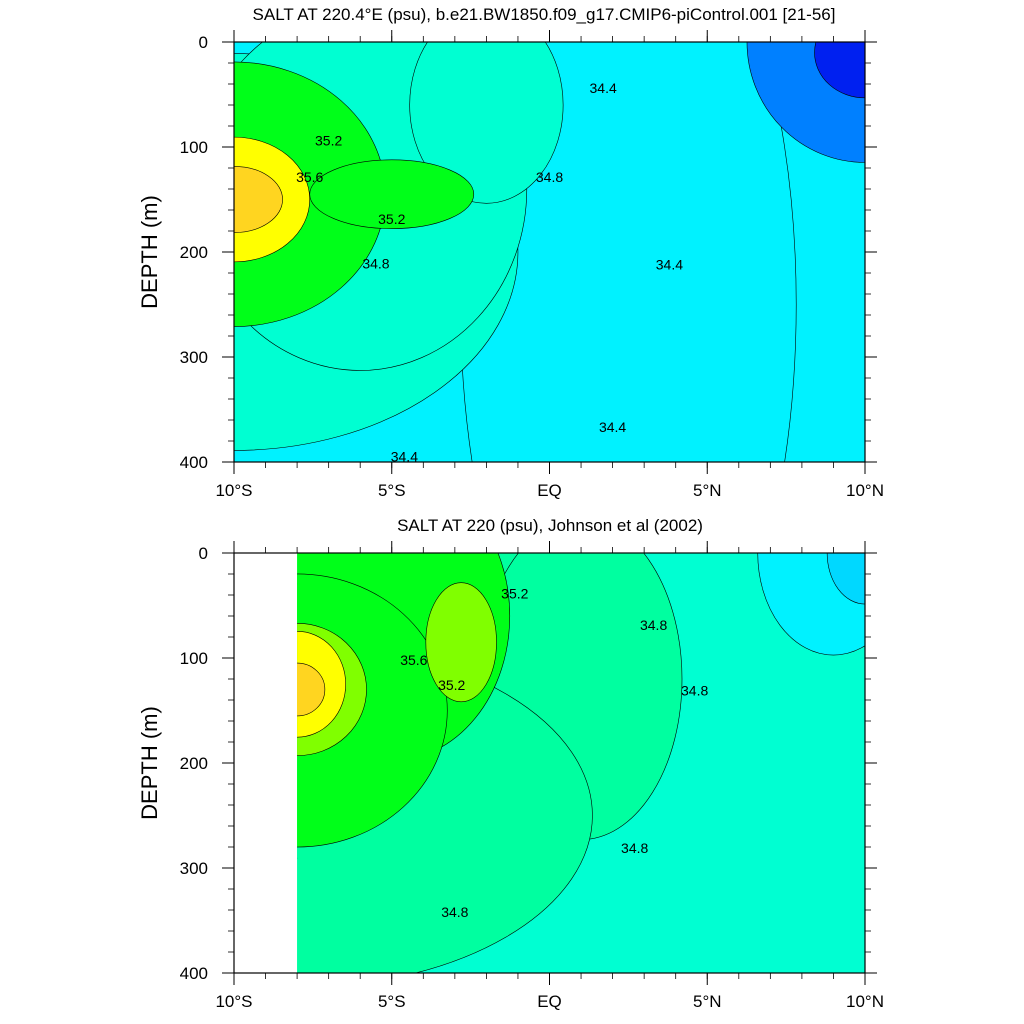  What do you see at coordinates (550, 525) in the screenshot?
I see `chart-title: SALT AT 220 (psu), Johnson et al (2002)` at bounding box center [550, 525].